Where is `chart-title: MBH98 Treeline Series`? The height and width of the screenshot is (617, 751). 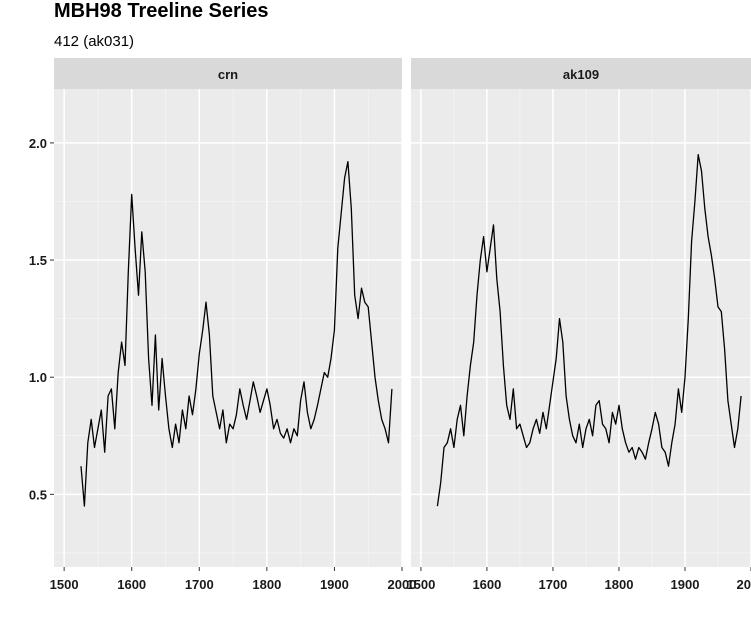 chart-title: MBH98 Treeline Series is located at coordinates (161, 11).